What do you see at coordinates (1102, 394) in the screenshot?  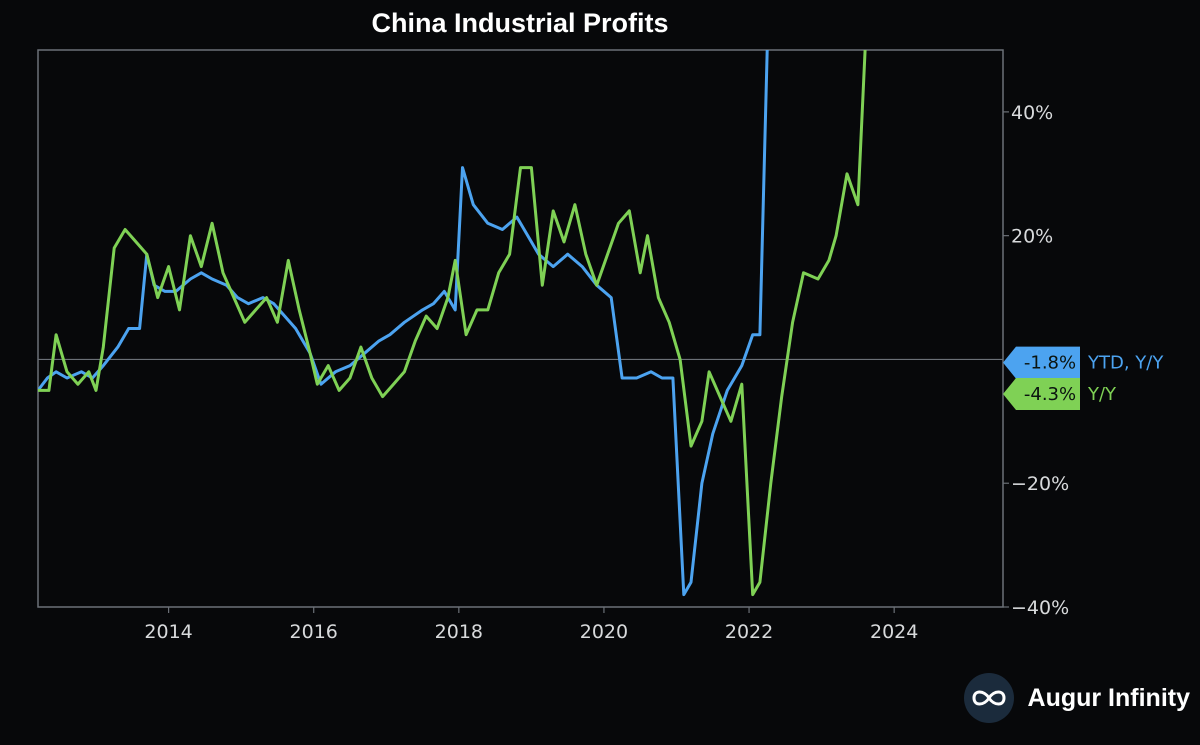 I see `tag-series-name: Y/Y` at bounding box center [1102, 394].